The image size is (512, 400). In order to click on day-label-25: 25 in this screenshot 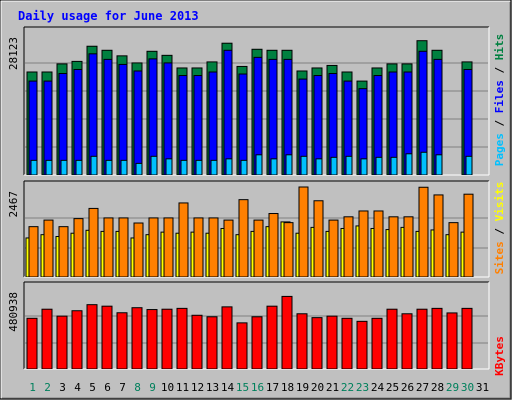, I will do `click(392, 387)`.